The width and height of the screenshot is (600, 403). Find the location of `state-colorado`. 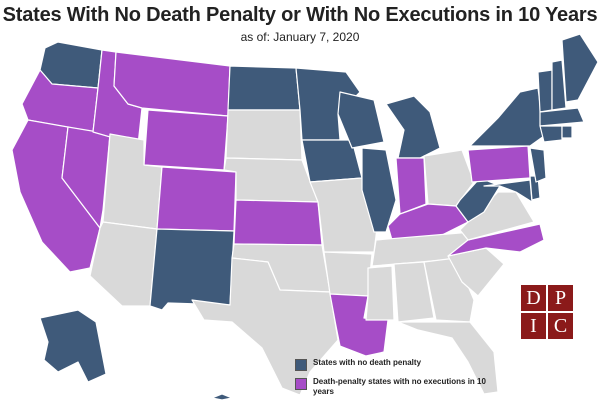

state-colorado is located at coordinates (196, 199).